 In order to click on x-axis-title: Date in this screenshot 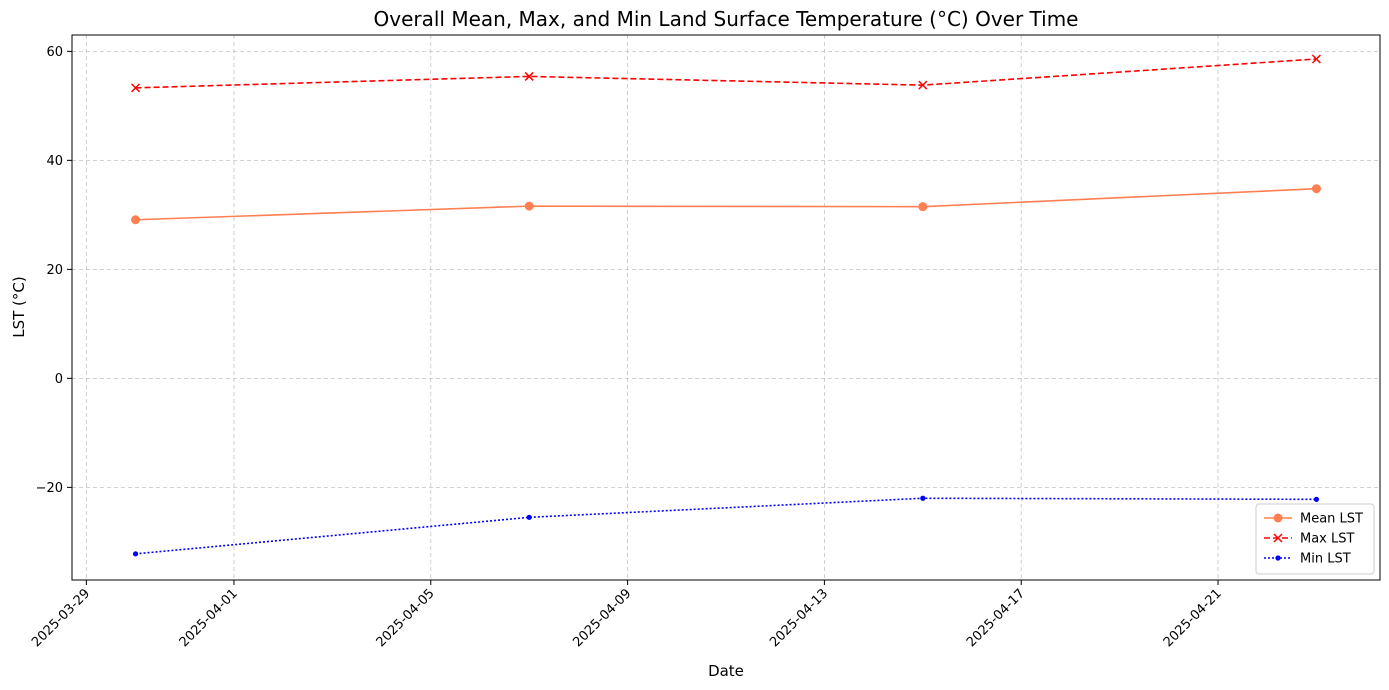, I will do `click(726, 671)`.